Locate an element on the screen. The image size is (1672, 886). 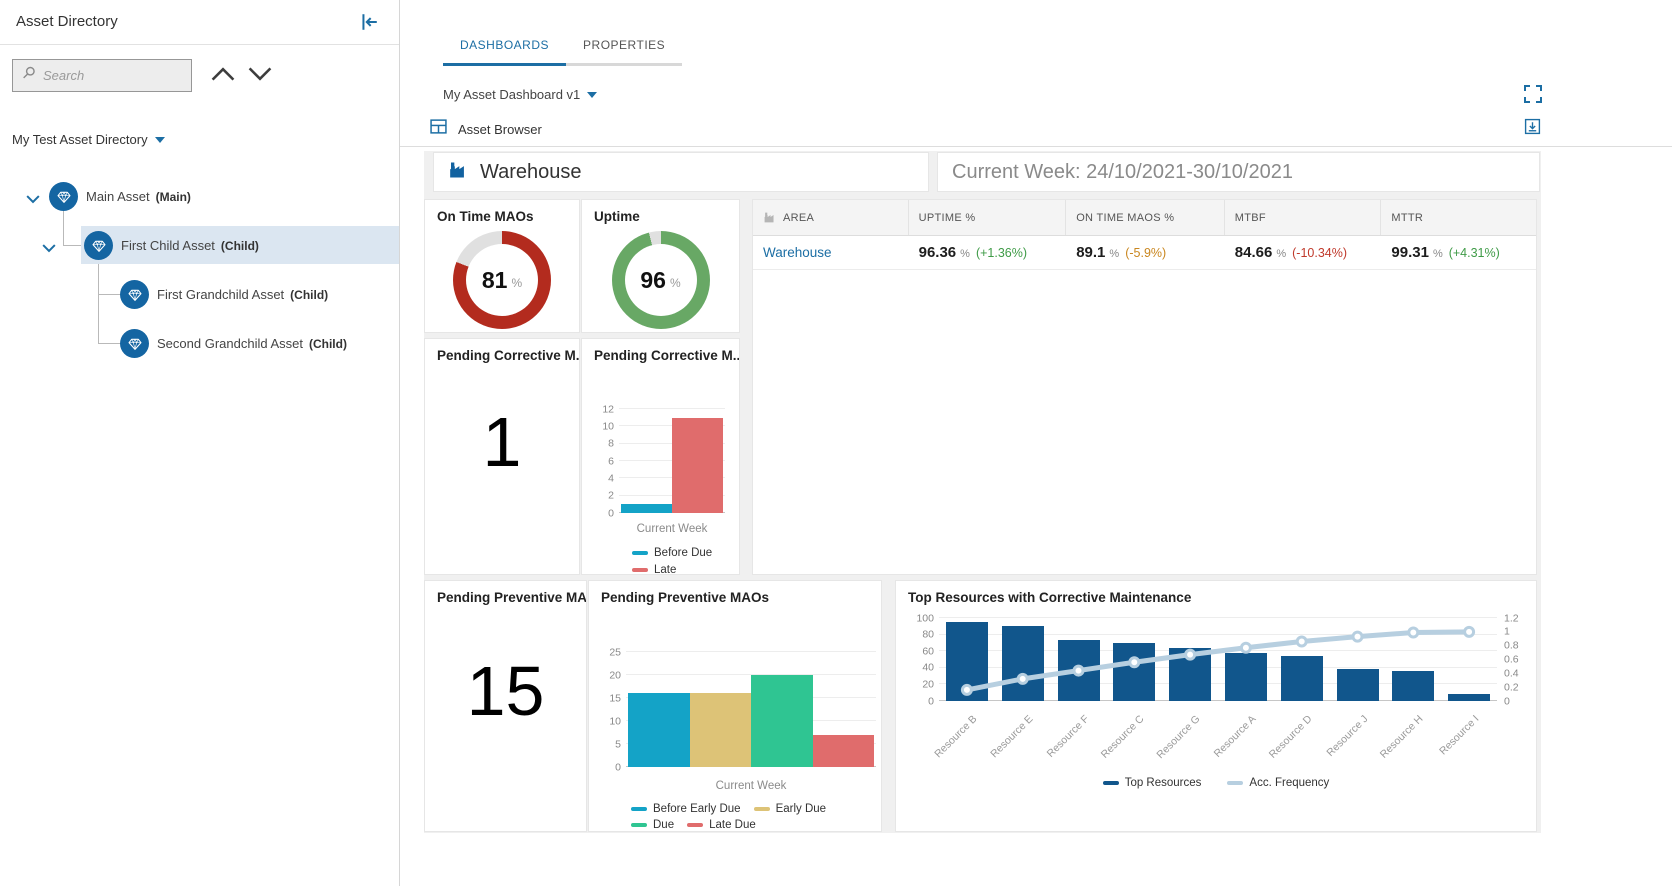
column-header-area: AREA is located at coordinates (831, 217).